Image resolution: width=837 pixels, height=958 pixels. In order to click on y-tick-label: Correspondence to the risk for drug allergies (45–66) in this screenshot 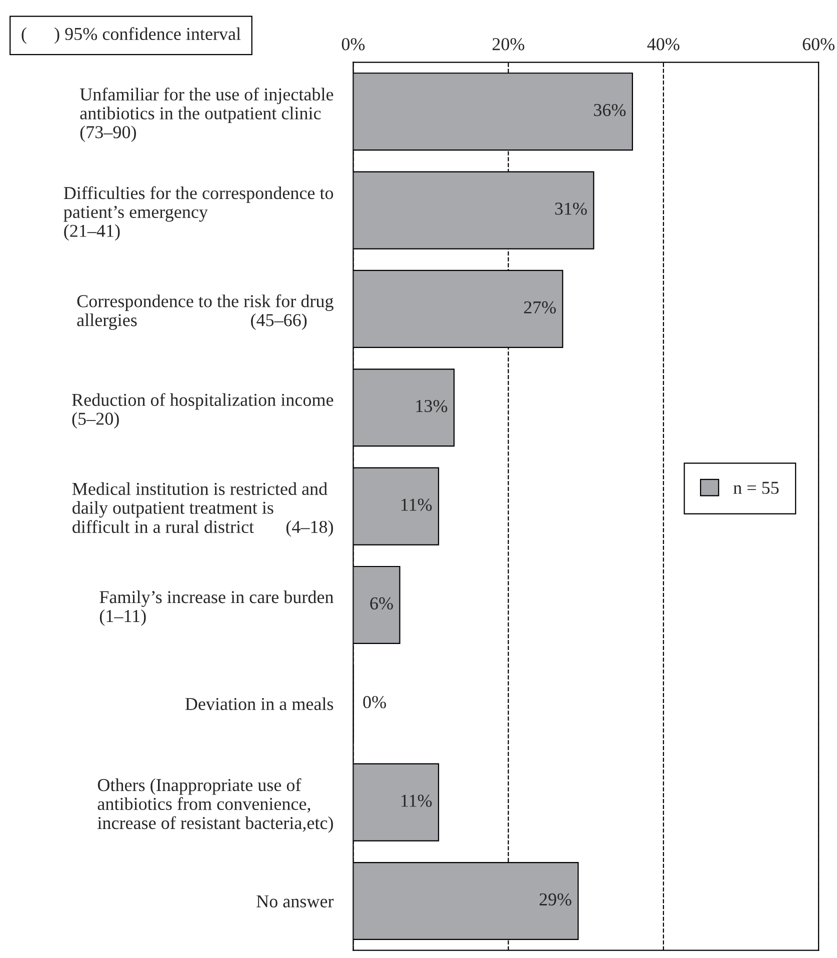, I will do `click(205, 312)`.